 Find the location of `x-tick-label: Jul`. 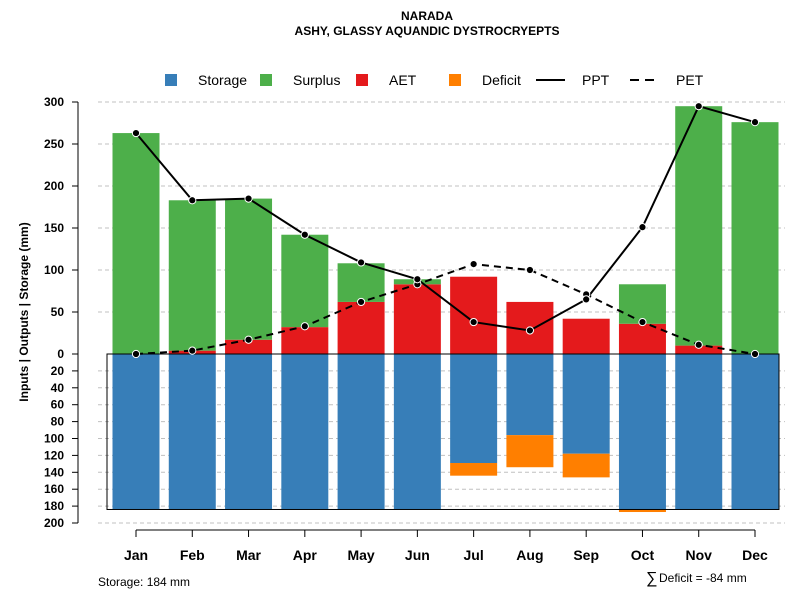

x-tick-label: Jul is located at coordinates (474, 555).